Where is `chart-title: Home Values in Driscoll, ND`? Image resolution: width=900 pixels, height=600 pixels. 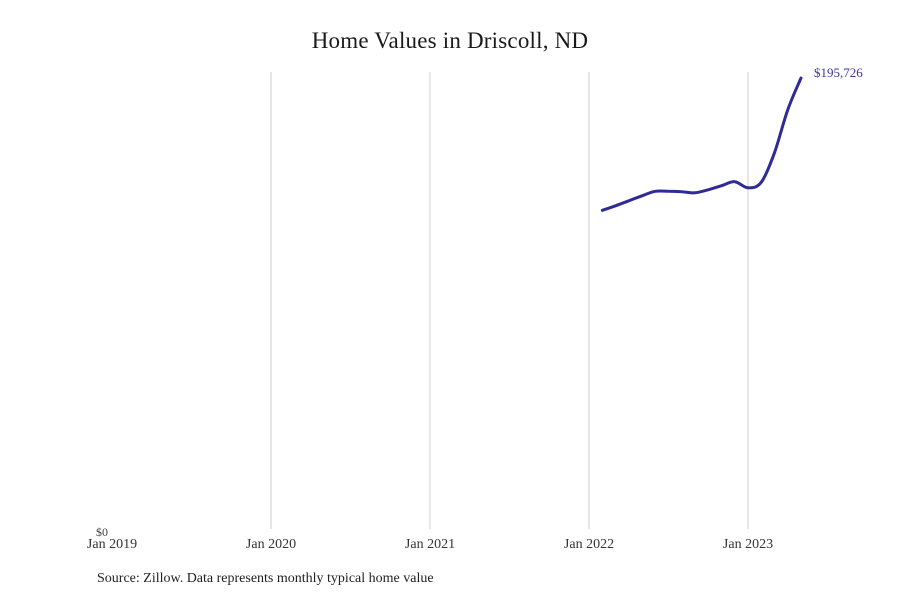 chart-title: Home Values in Driscoll, ND is located at coordinates (450, 40).